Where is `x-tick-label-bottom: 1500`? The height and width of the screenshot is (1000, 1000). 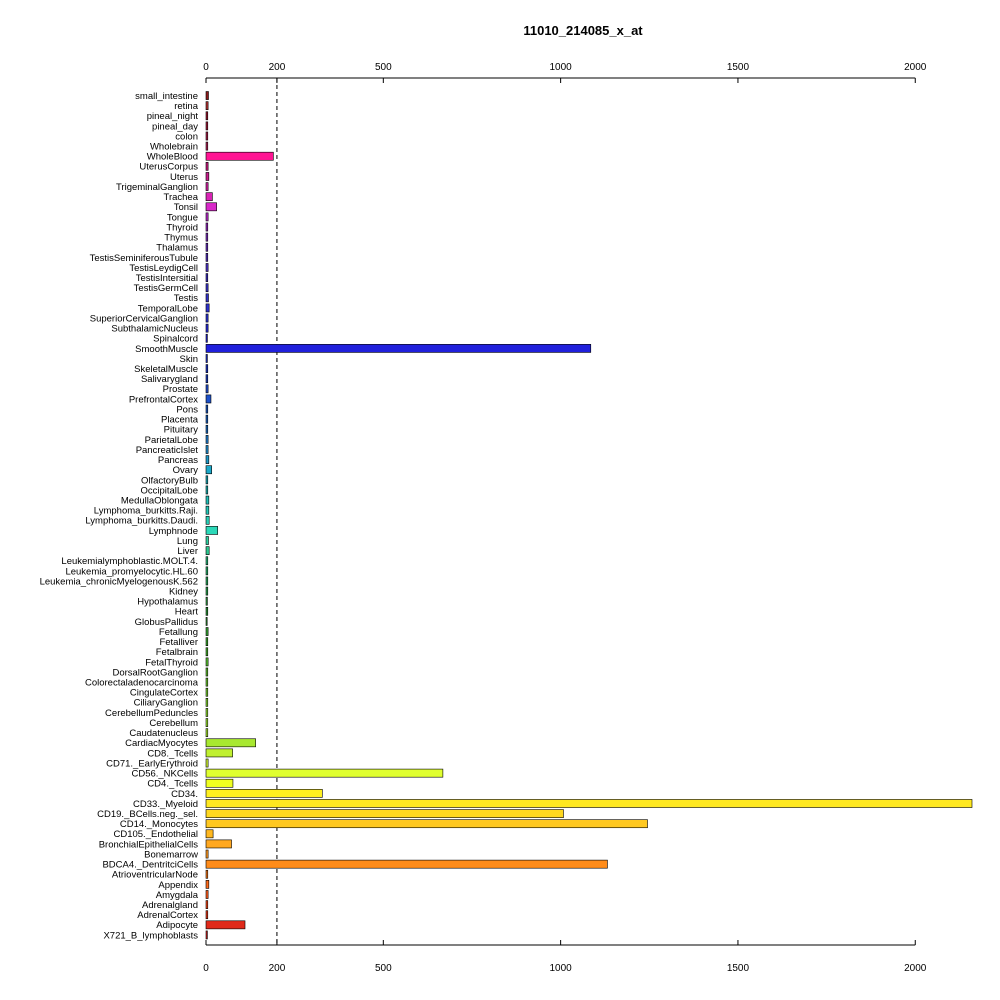 x-tick-label-bottom: 1500 is located at coordinates (738, 968).